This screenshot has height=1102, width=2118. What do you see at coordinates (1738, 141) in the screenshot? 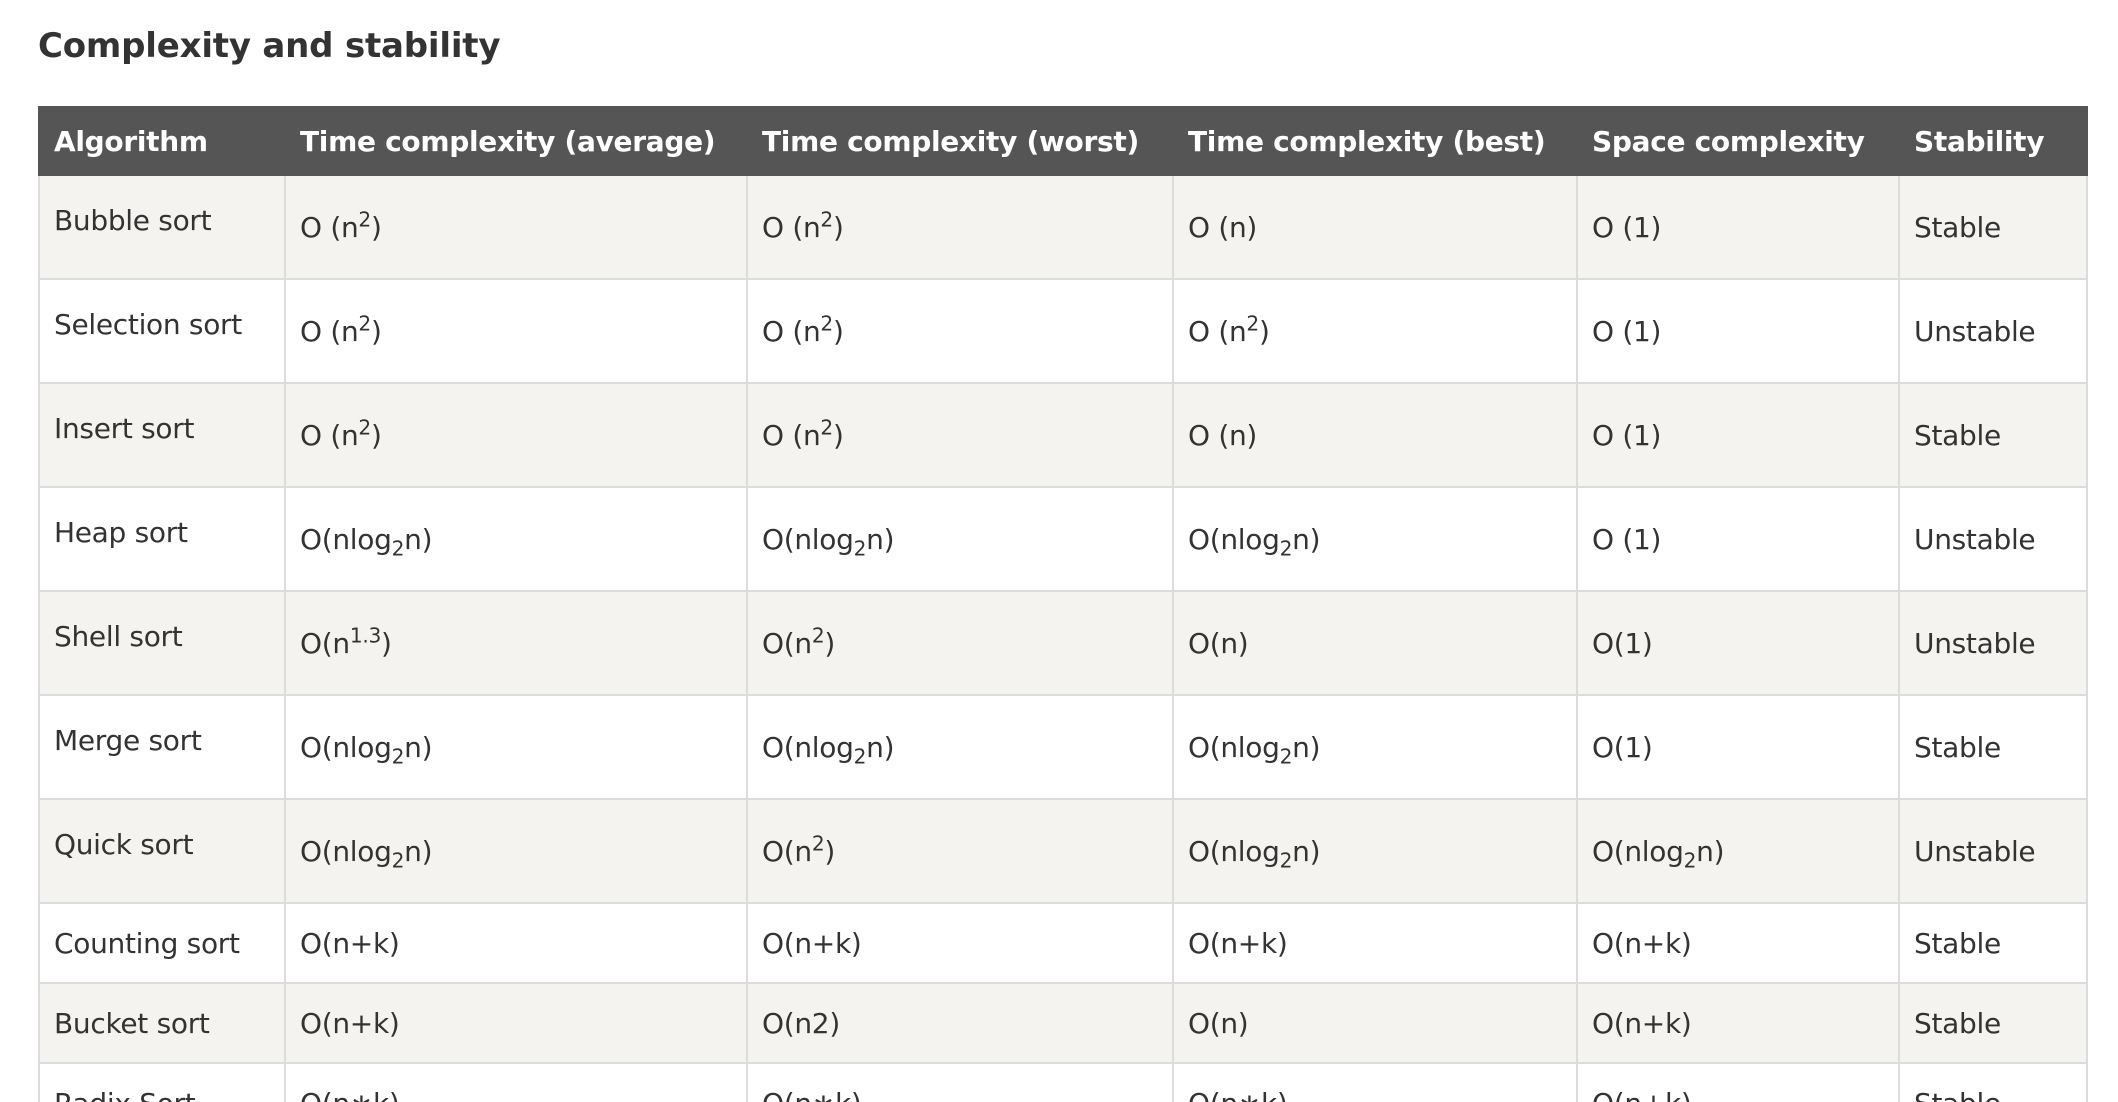
I see `header-space: Space complexity` at bounding box center [1738, 141].